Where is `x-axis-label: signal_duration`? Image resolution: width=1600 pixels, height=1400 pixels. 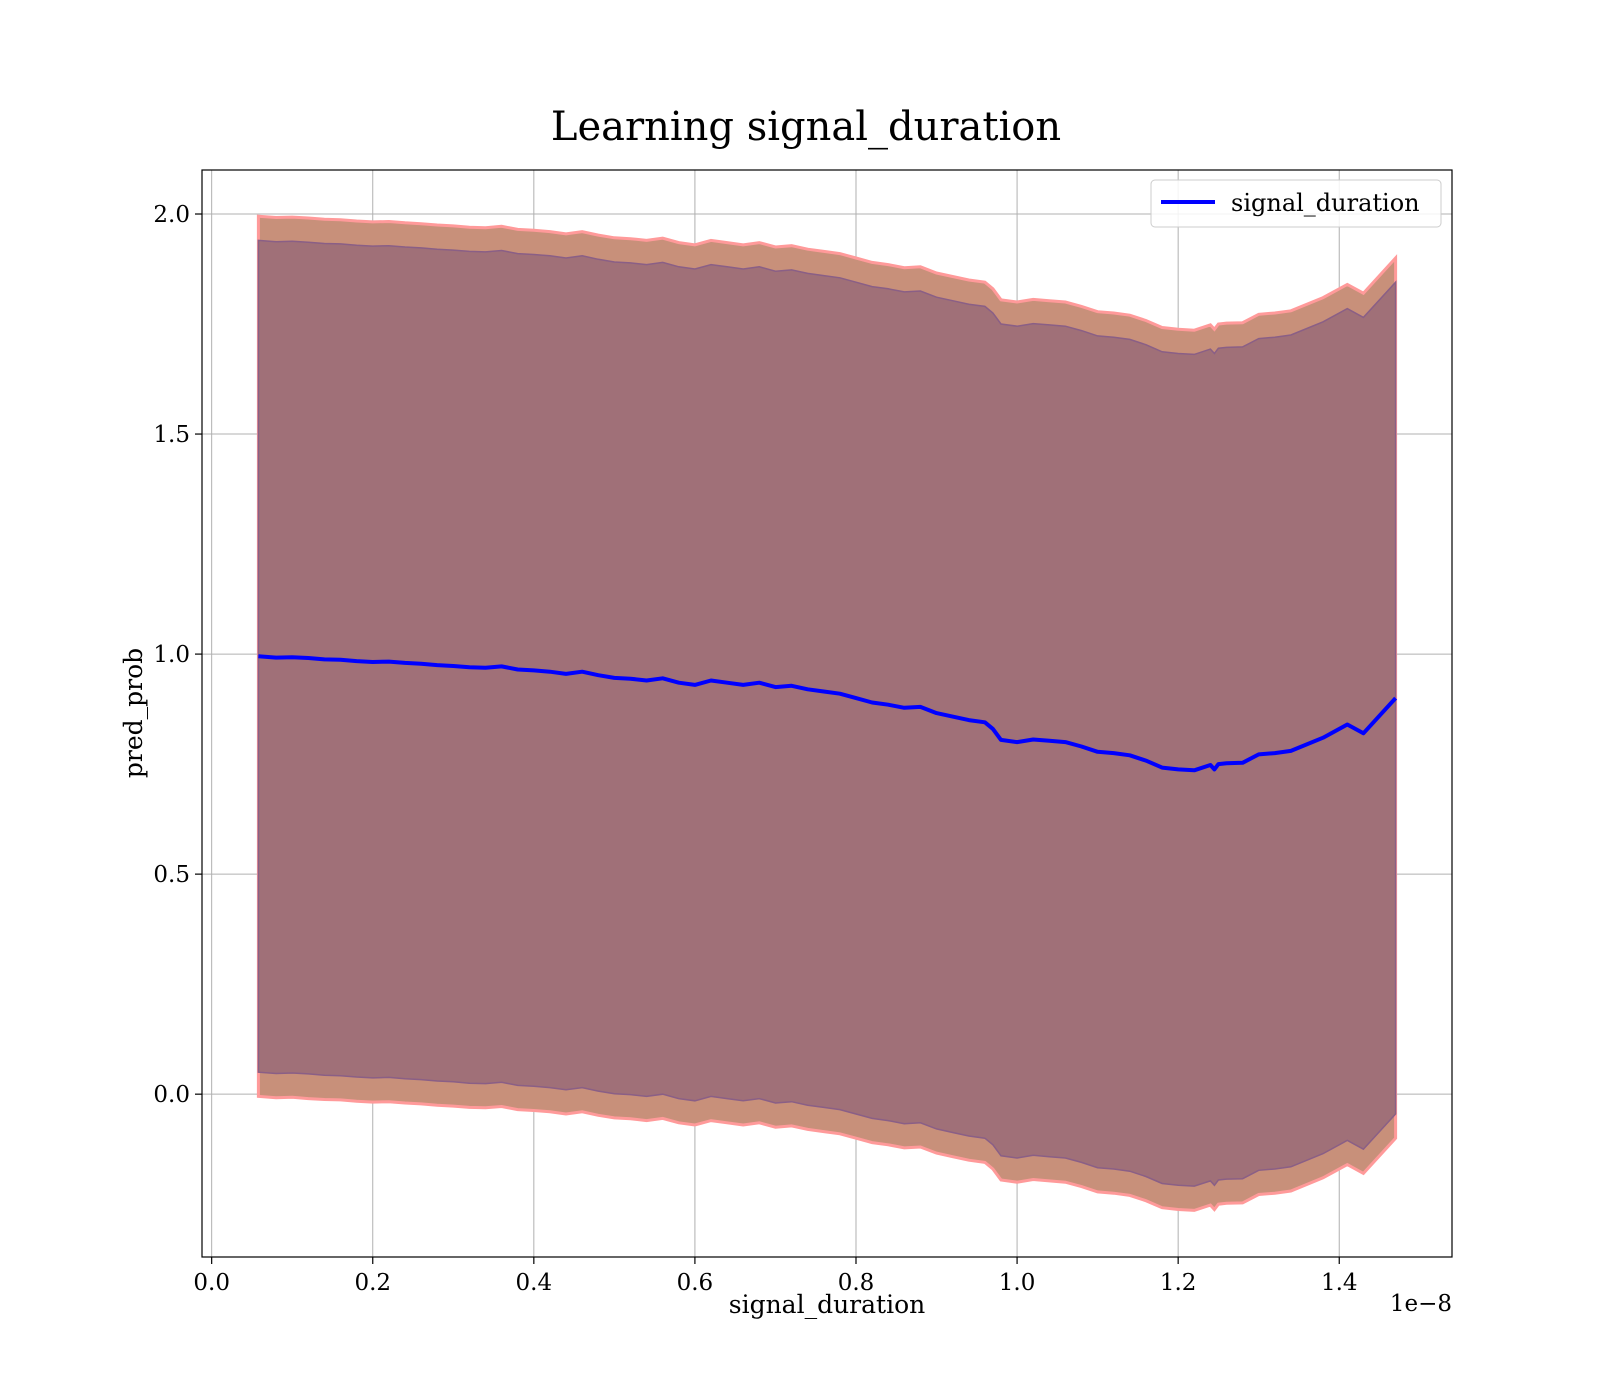
x-axis-label: signal_duration is located at coordinates (827, 1304).